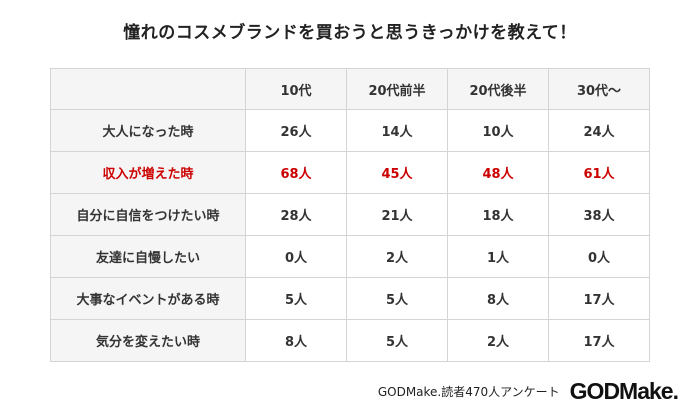 Image resolution: width=700 pixels, height=419 pixels. I want to click on table-row: 気分を変えたい時 8人 5人 2人 17人, so click(350, 340).